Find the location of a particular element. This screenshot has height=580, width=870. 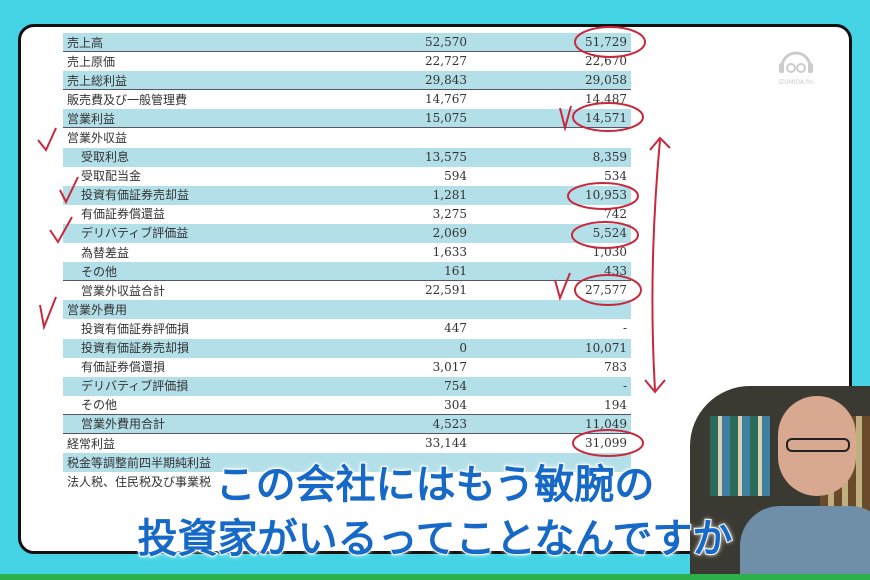

value-current: 10,953 is located at coordinates (606, 194).